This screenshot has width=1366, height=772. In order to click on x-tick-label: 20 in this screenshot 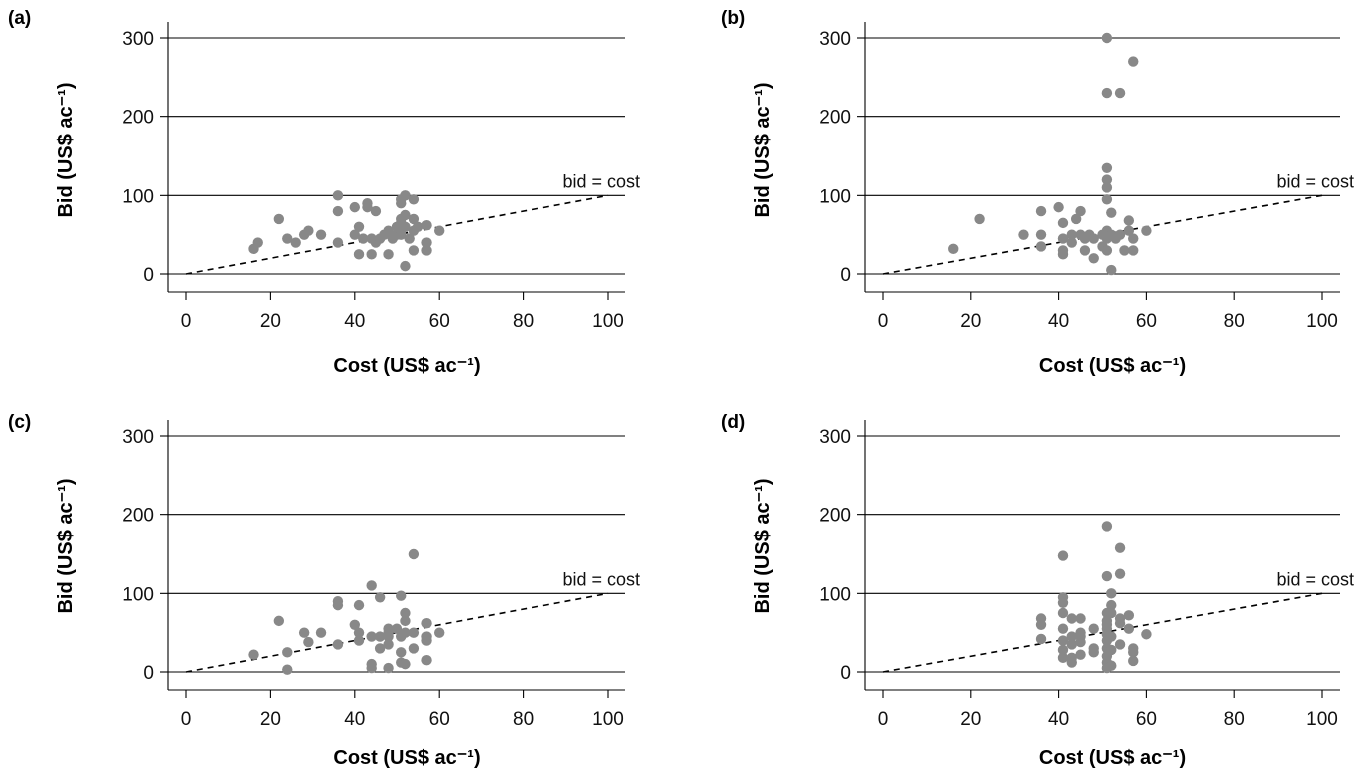, I will do `click(970, 321)`.